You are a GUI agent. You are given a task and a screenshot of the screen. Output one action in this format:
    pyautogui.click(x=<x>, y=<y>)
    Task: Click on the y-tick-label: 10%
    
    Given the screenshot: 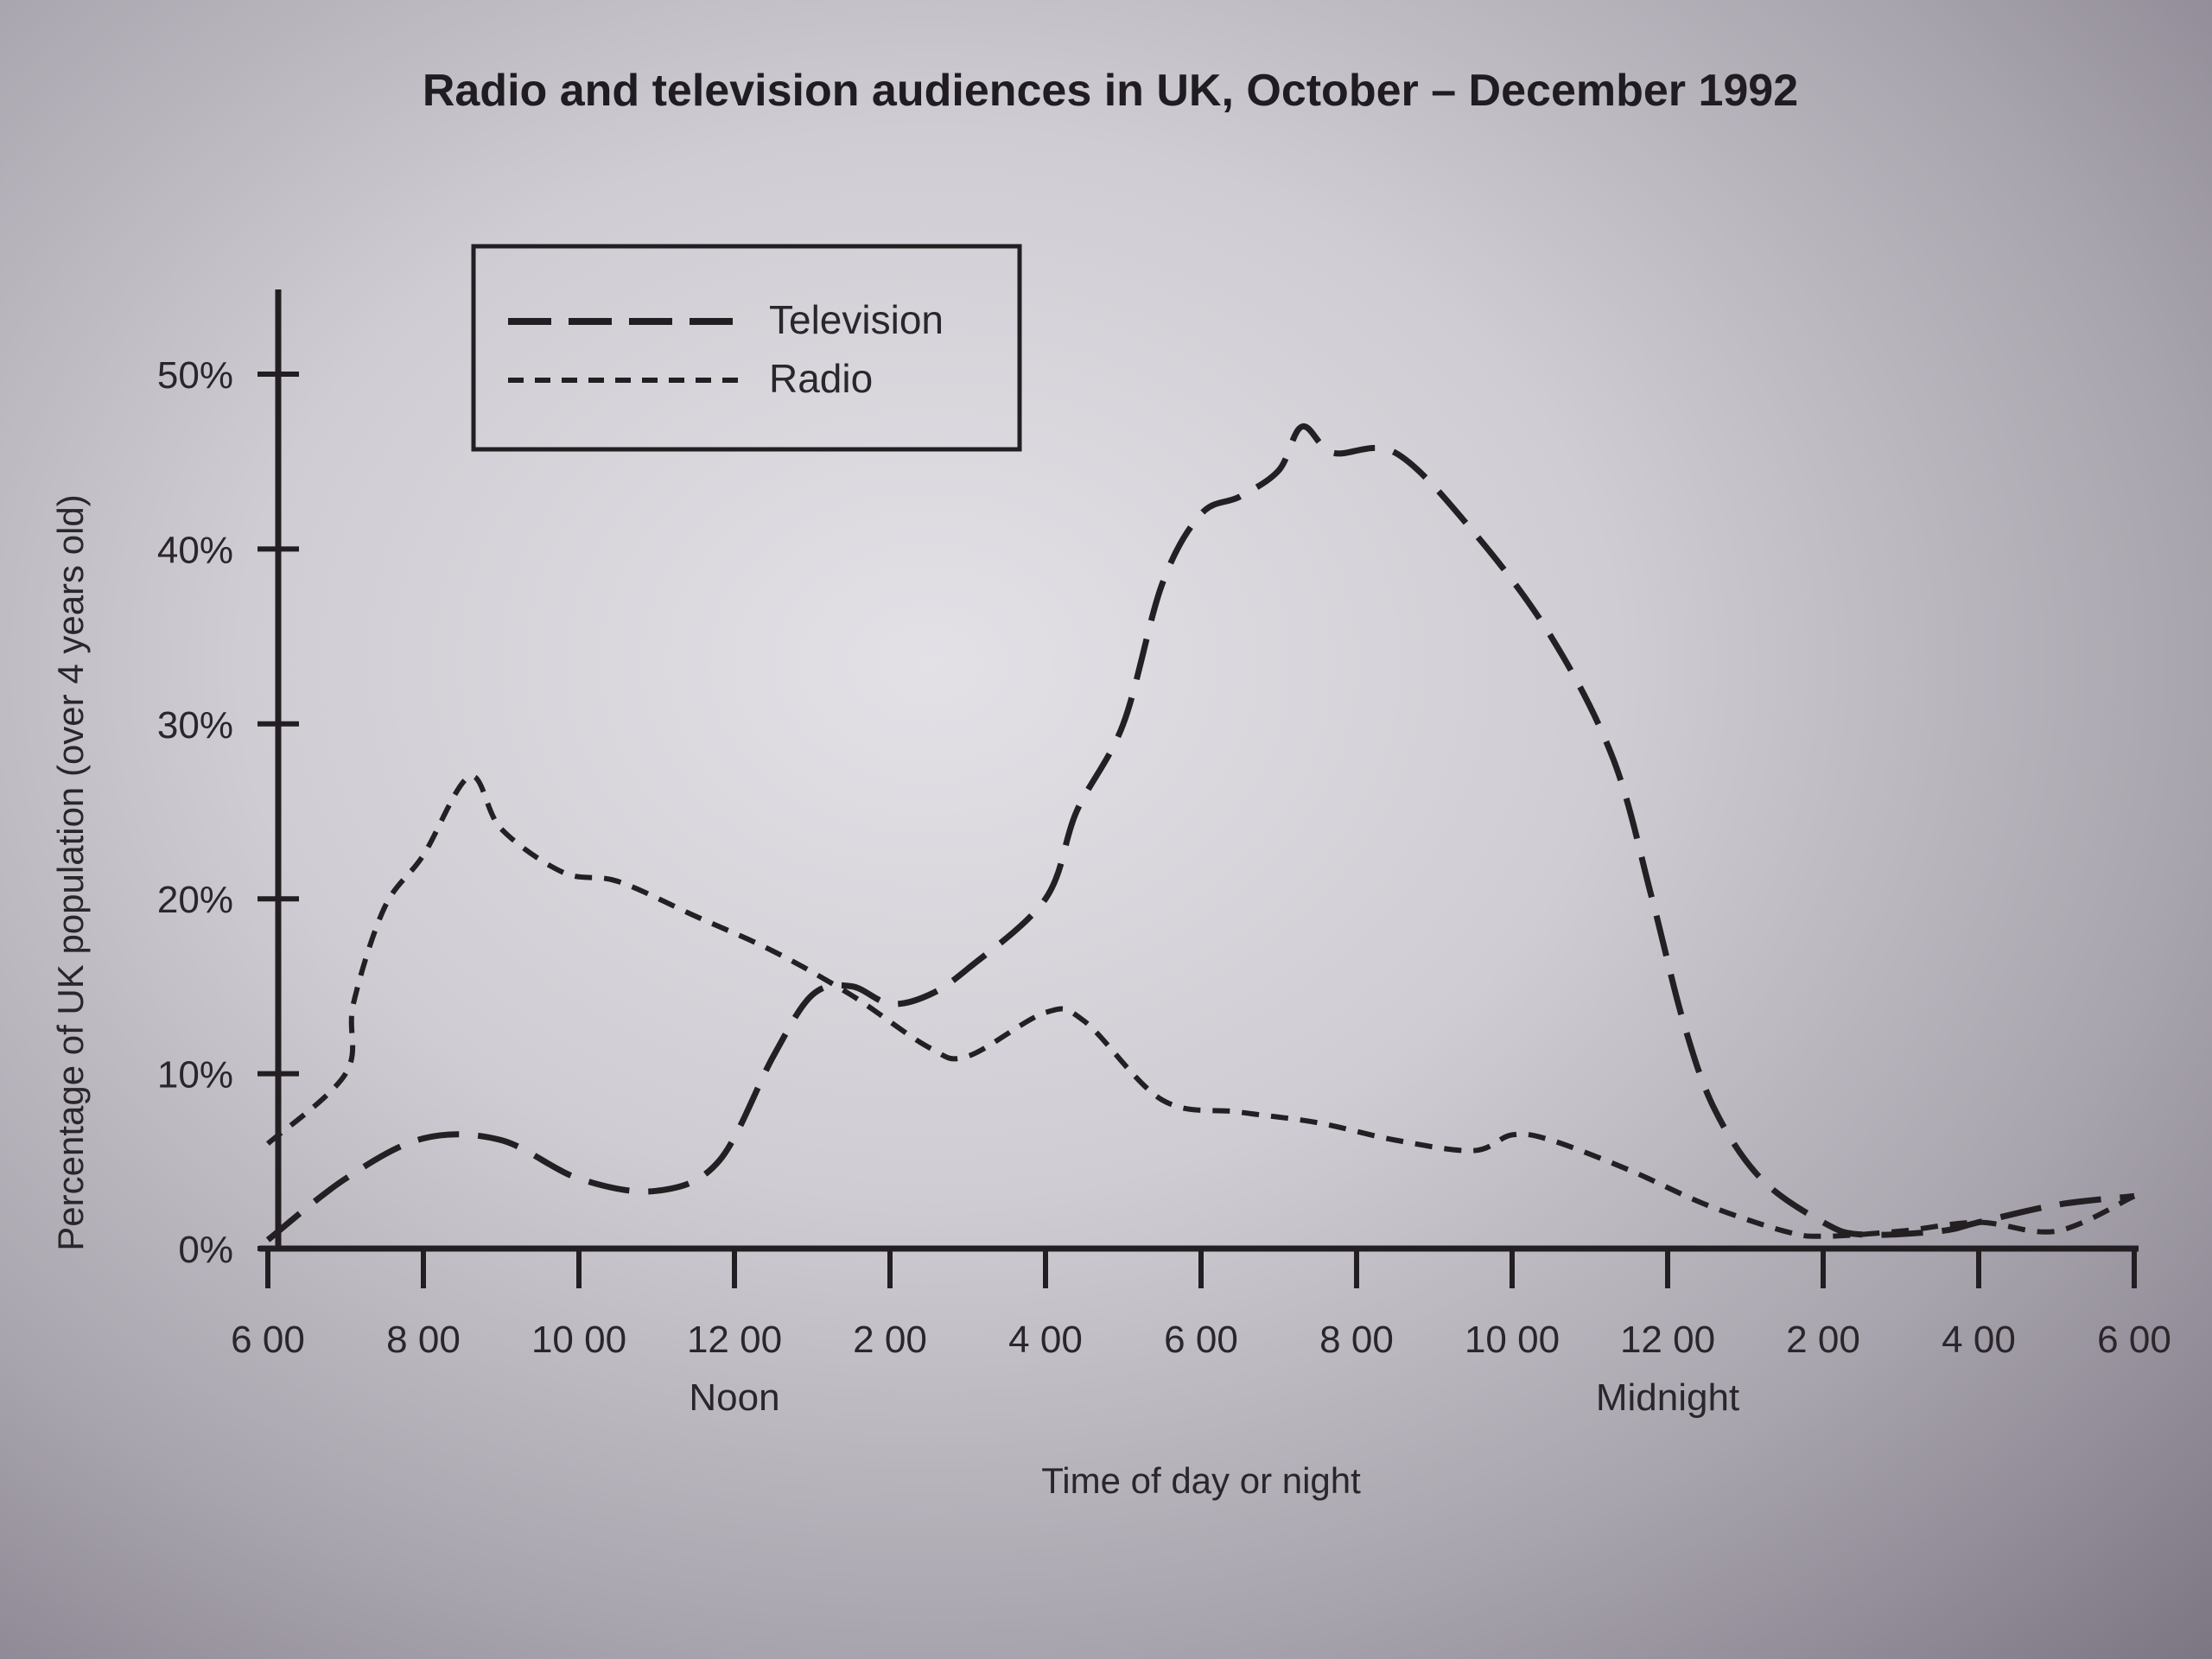 What is the action you would take?
    pyautogui.click(x=195, y=1075)
    